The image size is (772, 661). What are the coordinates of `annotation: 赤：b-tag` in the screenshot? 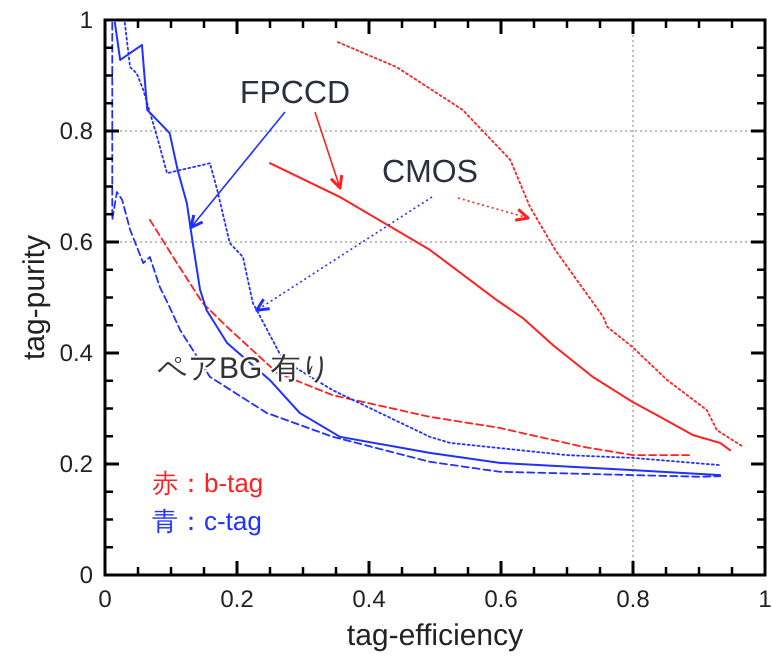 It's located at (208, 483).